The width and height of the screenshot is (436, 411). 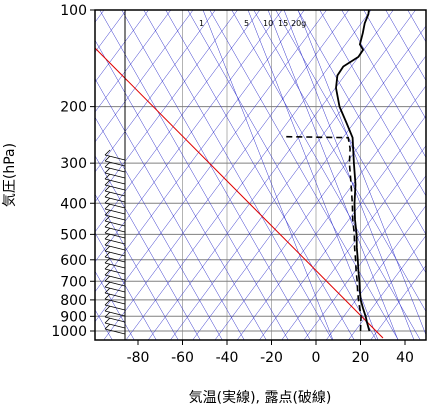 What do you see at coordinates (201, 23) in the screenshot?
I see `mixing-ratio-label: 1` at bounding box center [201, 23].